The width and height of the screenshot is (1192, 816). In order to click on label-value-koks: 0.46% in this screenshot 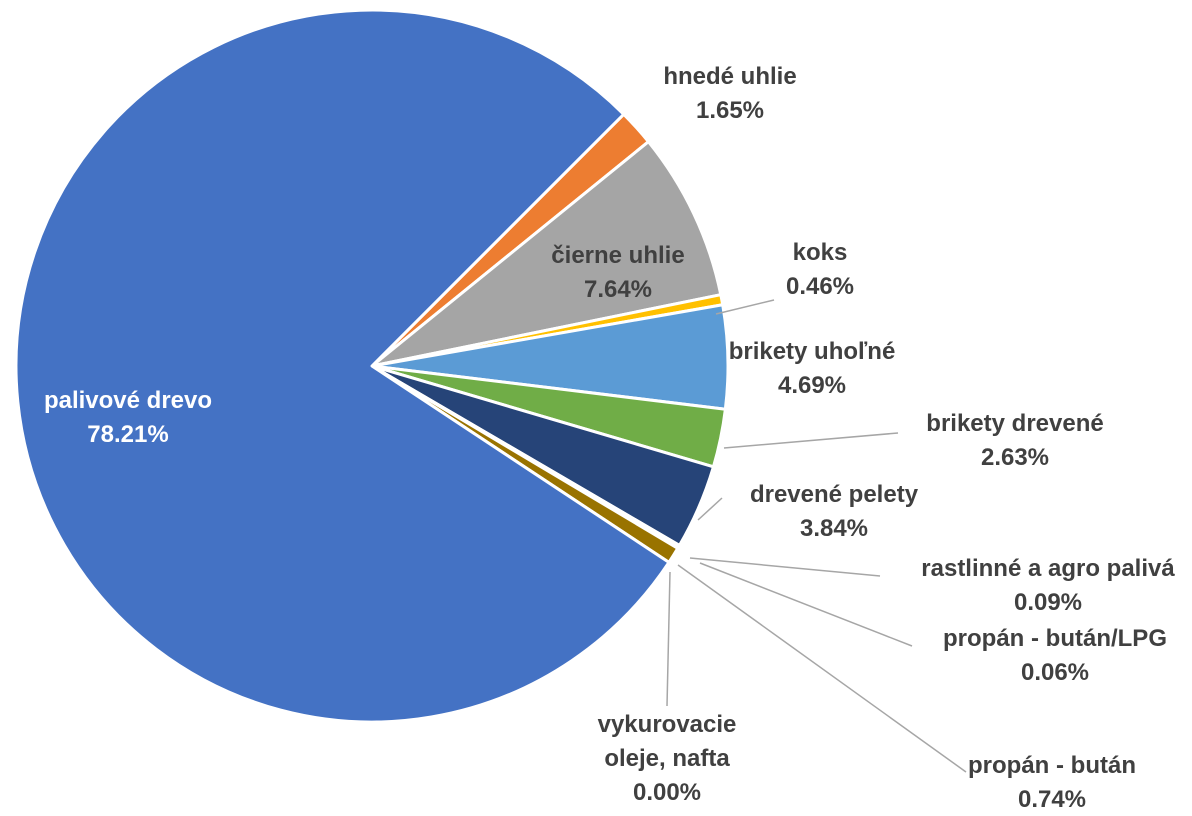, I will do `click(820, 286)`.